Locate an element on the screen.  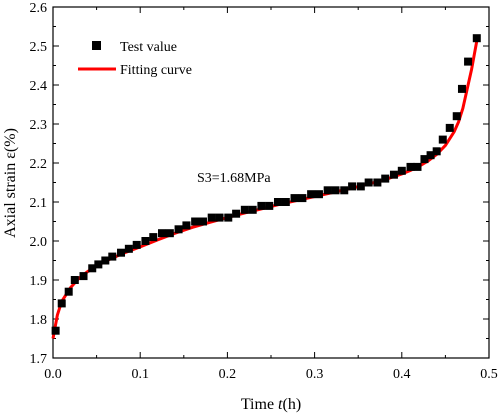
y-tick-label: 2.0 is located at coordinates (39, 242).